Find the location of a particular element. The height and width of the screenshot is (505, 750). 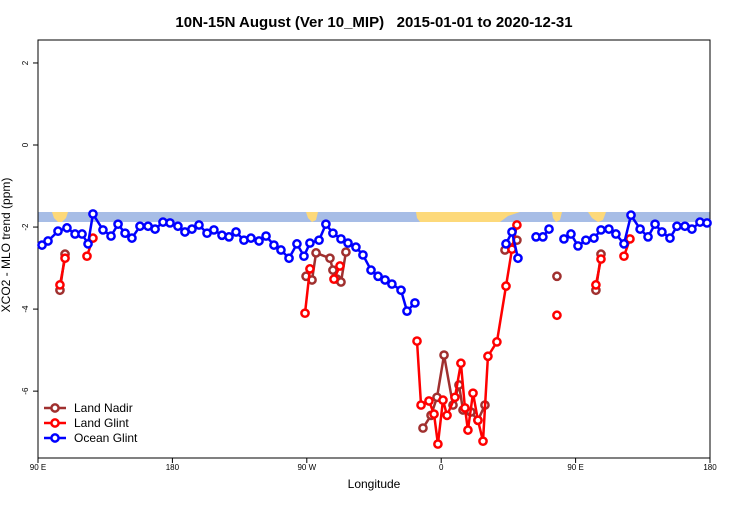

legend-label: Land Nadir is located at coordinates (103, 408).